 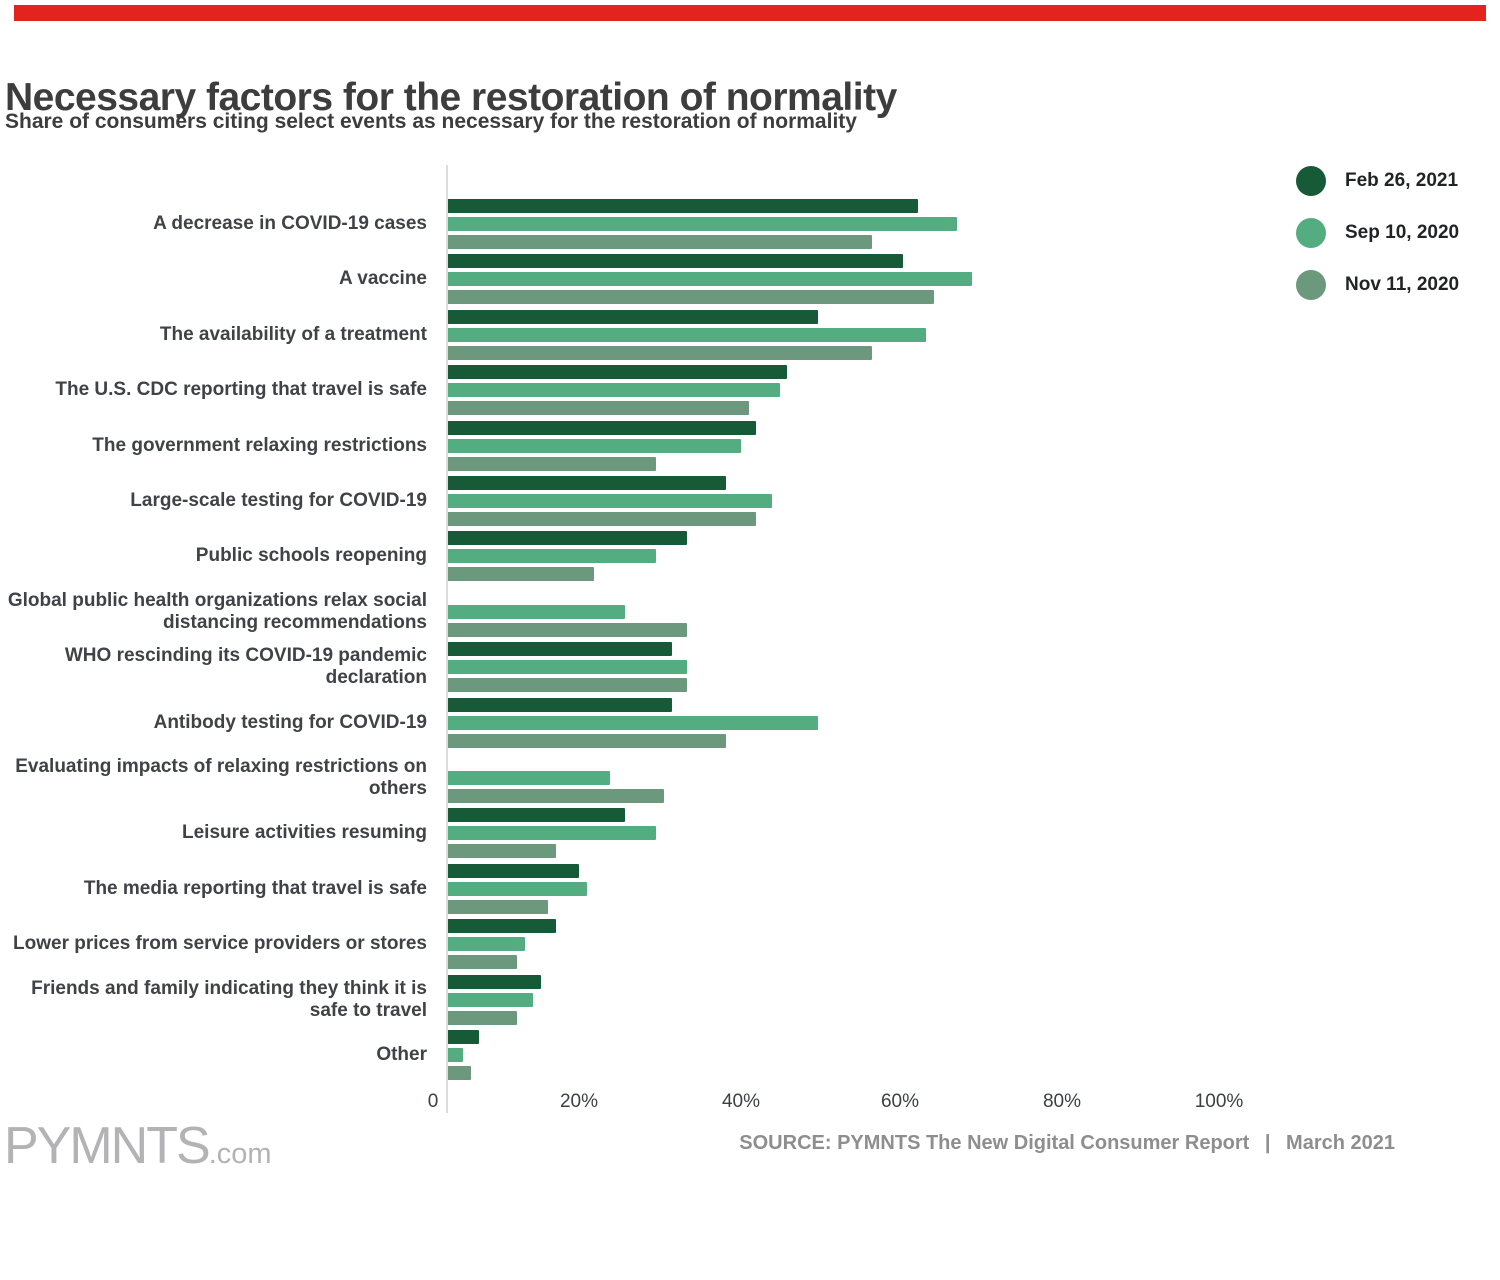 What do you see at coordinates (401, 1054) in the screenshot?
I see `category-label: Other` at bounding box center [401, 1054].